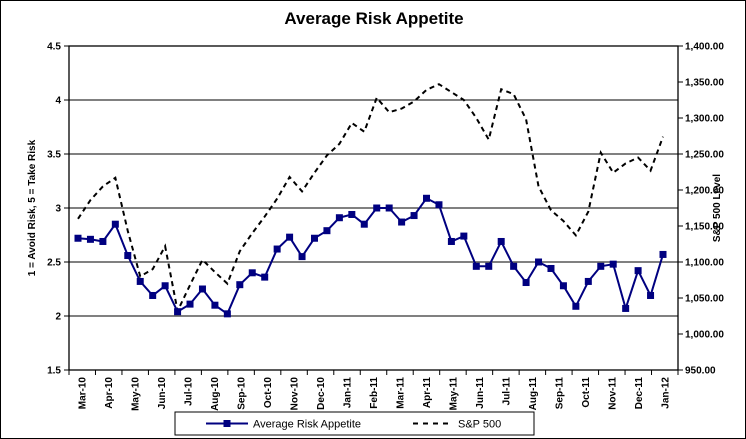 The width and height of the screenshot is (746, 439). What do you see at coordinates (54, 155) in the screenshot?
I see `left-axis-tick-label: 3.5` at bounding box center [54, 155].